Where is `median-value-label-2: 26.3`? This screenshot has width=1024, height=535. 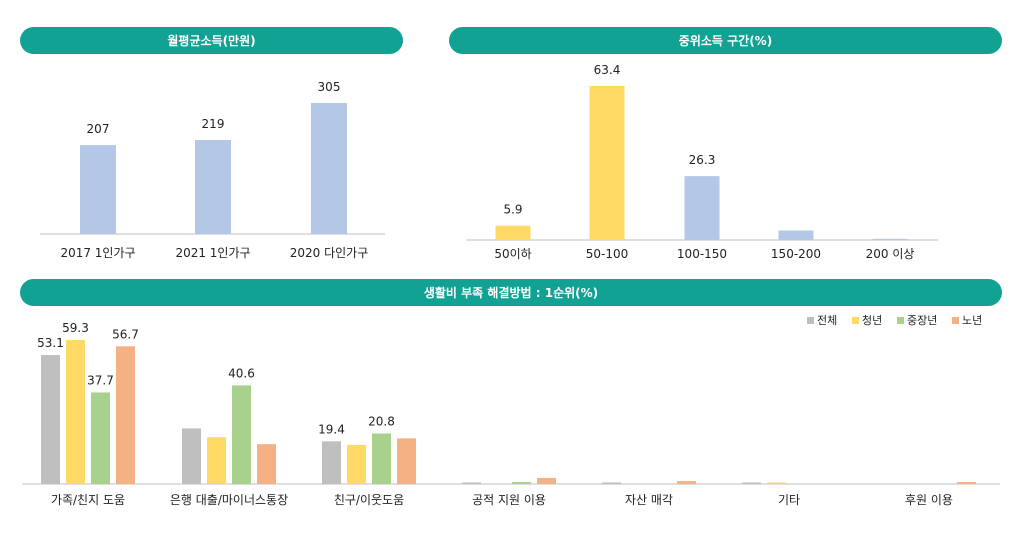
median-value-label-2: 26.3 is located at coordinates (702, 160).